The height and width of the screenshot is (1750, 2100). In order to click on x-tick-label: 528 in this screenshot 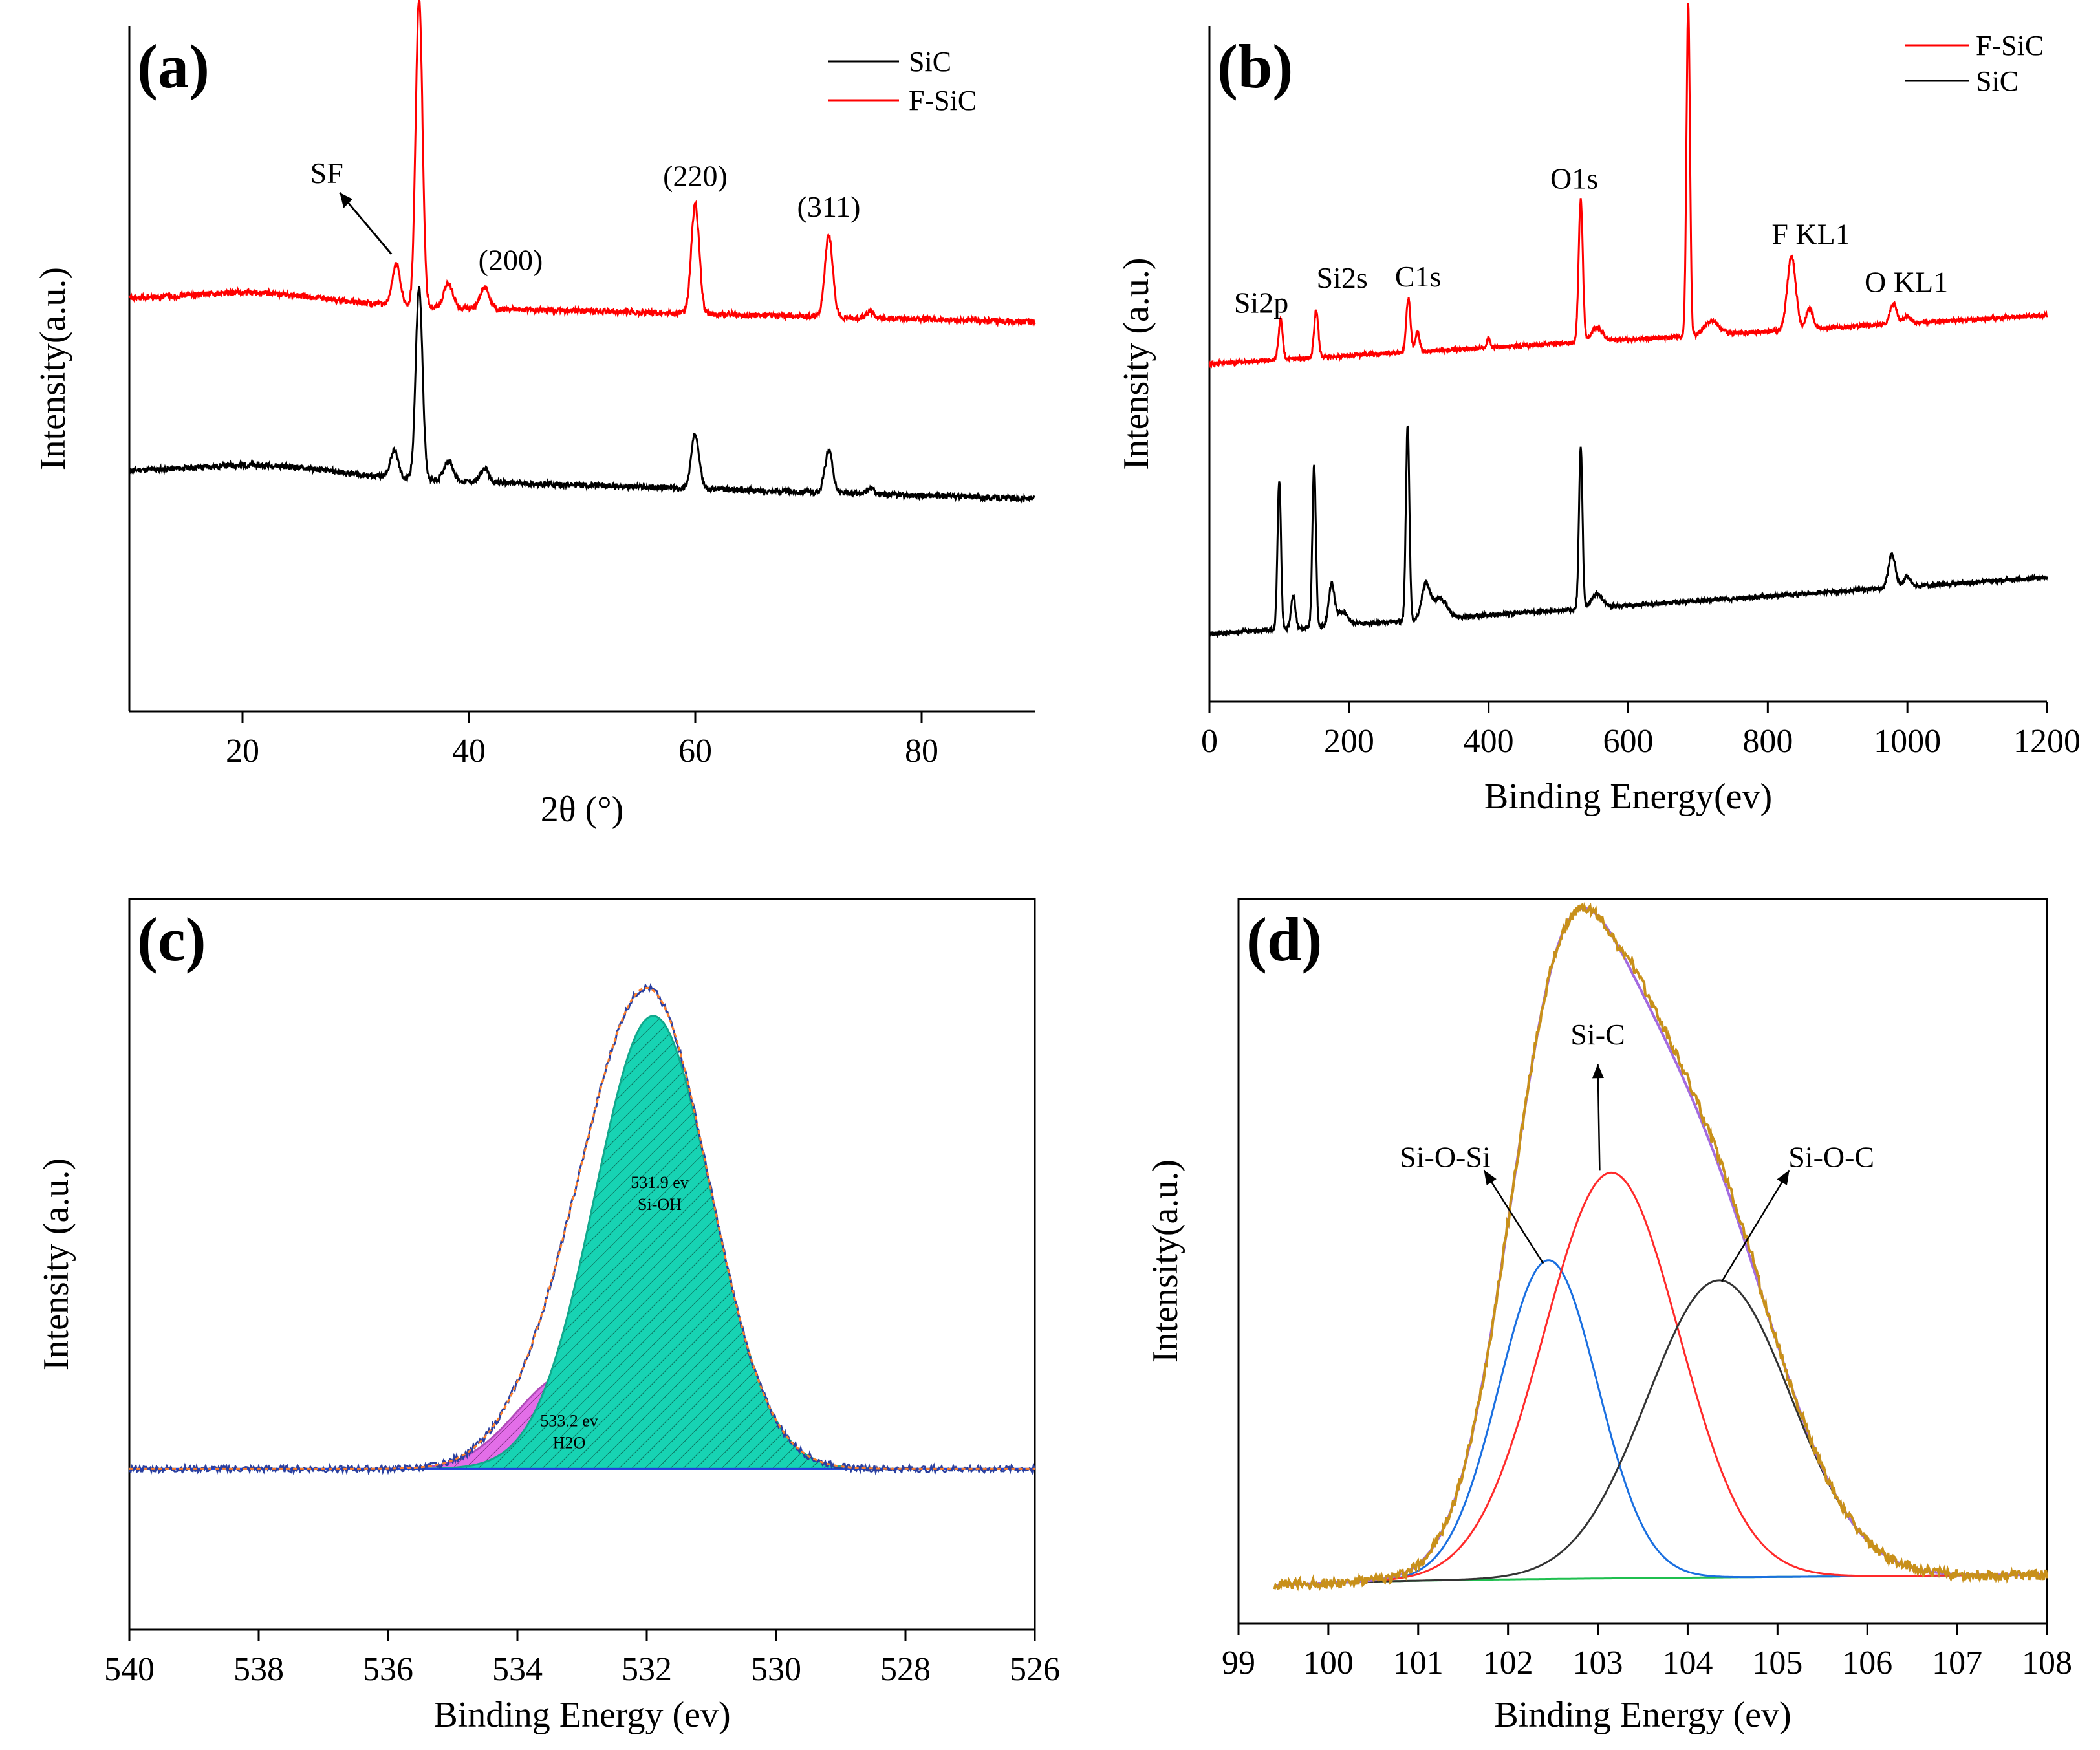, I will do `click(905, 1669)`.